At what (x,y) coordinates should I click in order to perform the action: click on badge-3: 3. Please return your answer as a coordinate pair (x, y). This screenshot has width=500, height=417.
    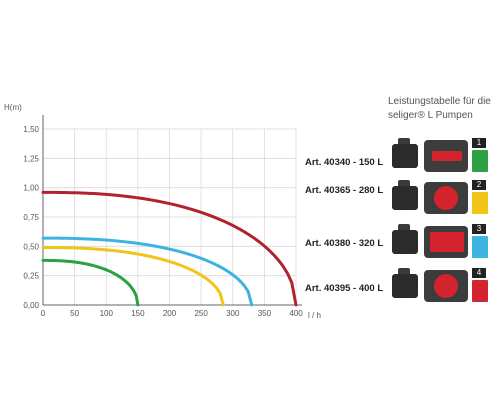
    Looking at the image, I should click on (479, 229).